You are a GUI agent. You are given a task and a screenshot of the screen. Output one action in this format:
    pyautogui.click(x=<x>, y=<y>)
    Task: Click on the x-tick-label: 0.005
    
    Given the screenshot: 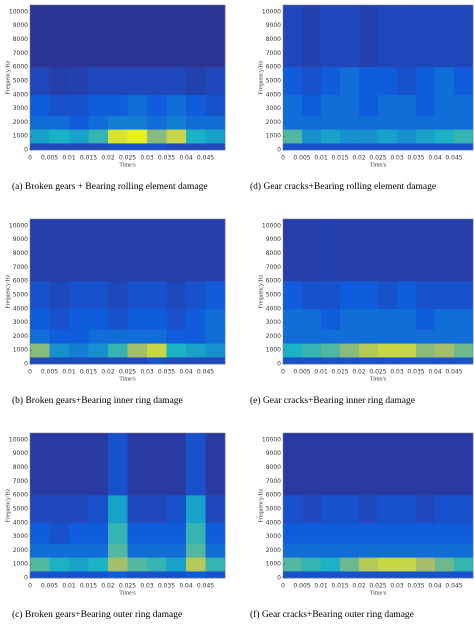 What is the action you would take?
    pyautogui.click(x=49, y=372)
    